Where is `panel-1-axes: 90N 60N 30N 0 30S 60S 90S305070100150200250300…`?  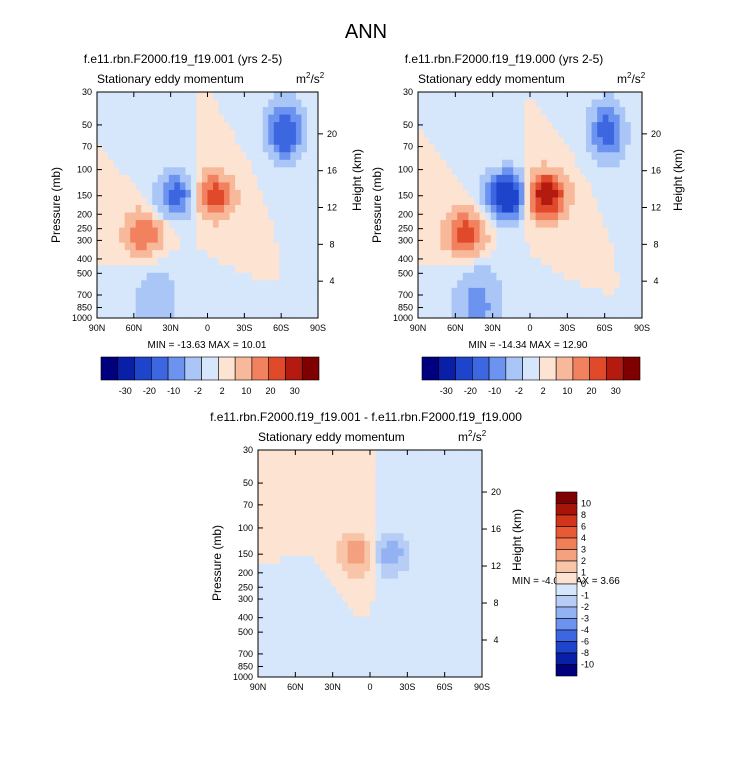 panel-1-axes: 90N 60N 30N 0 30S 60S 90S305070100150200250300… is located at coordinates (204, 210).